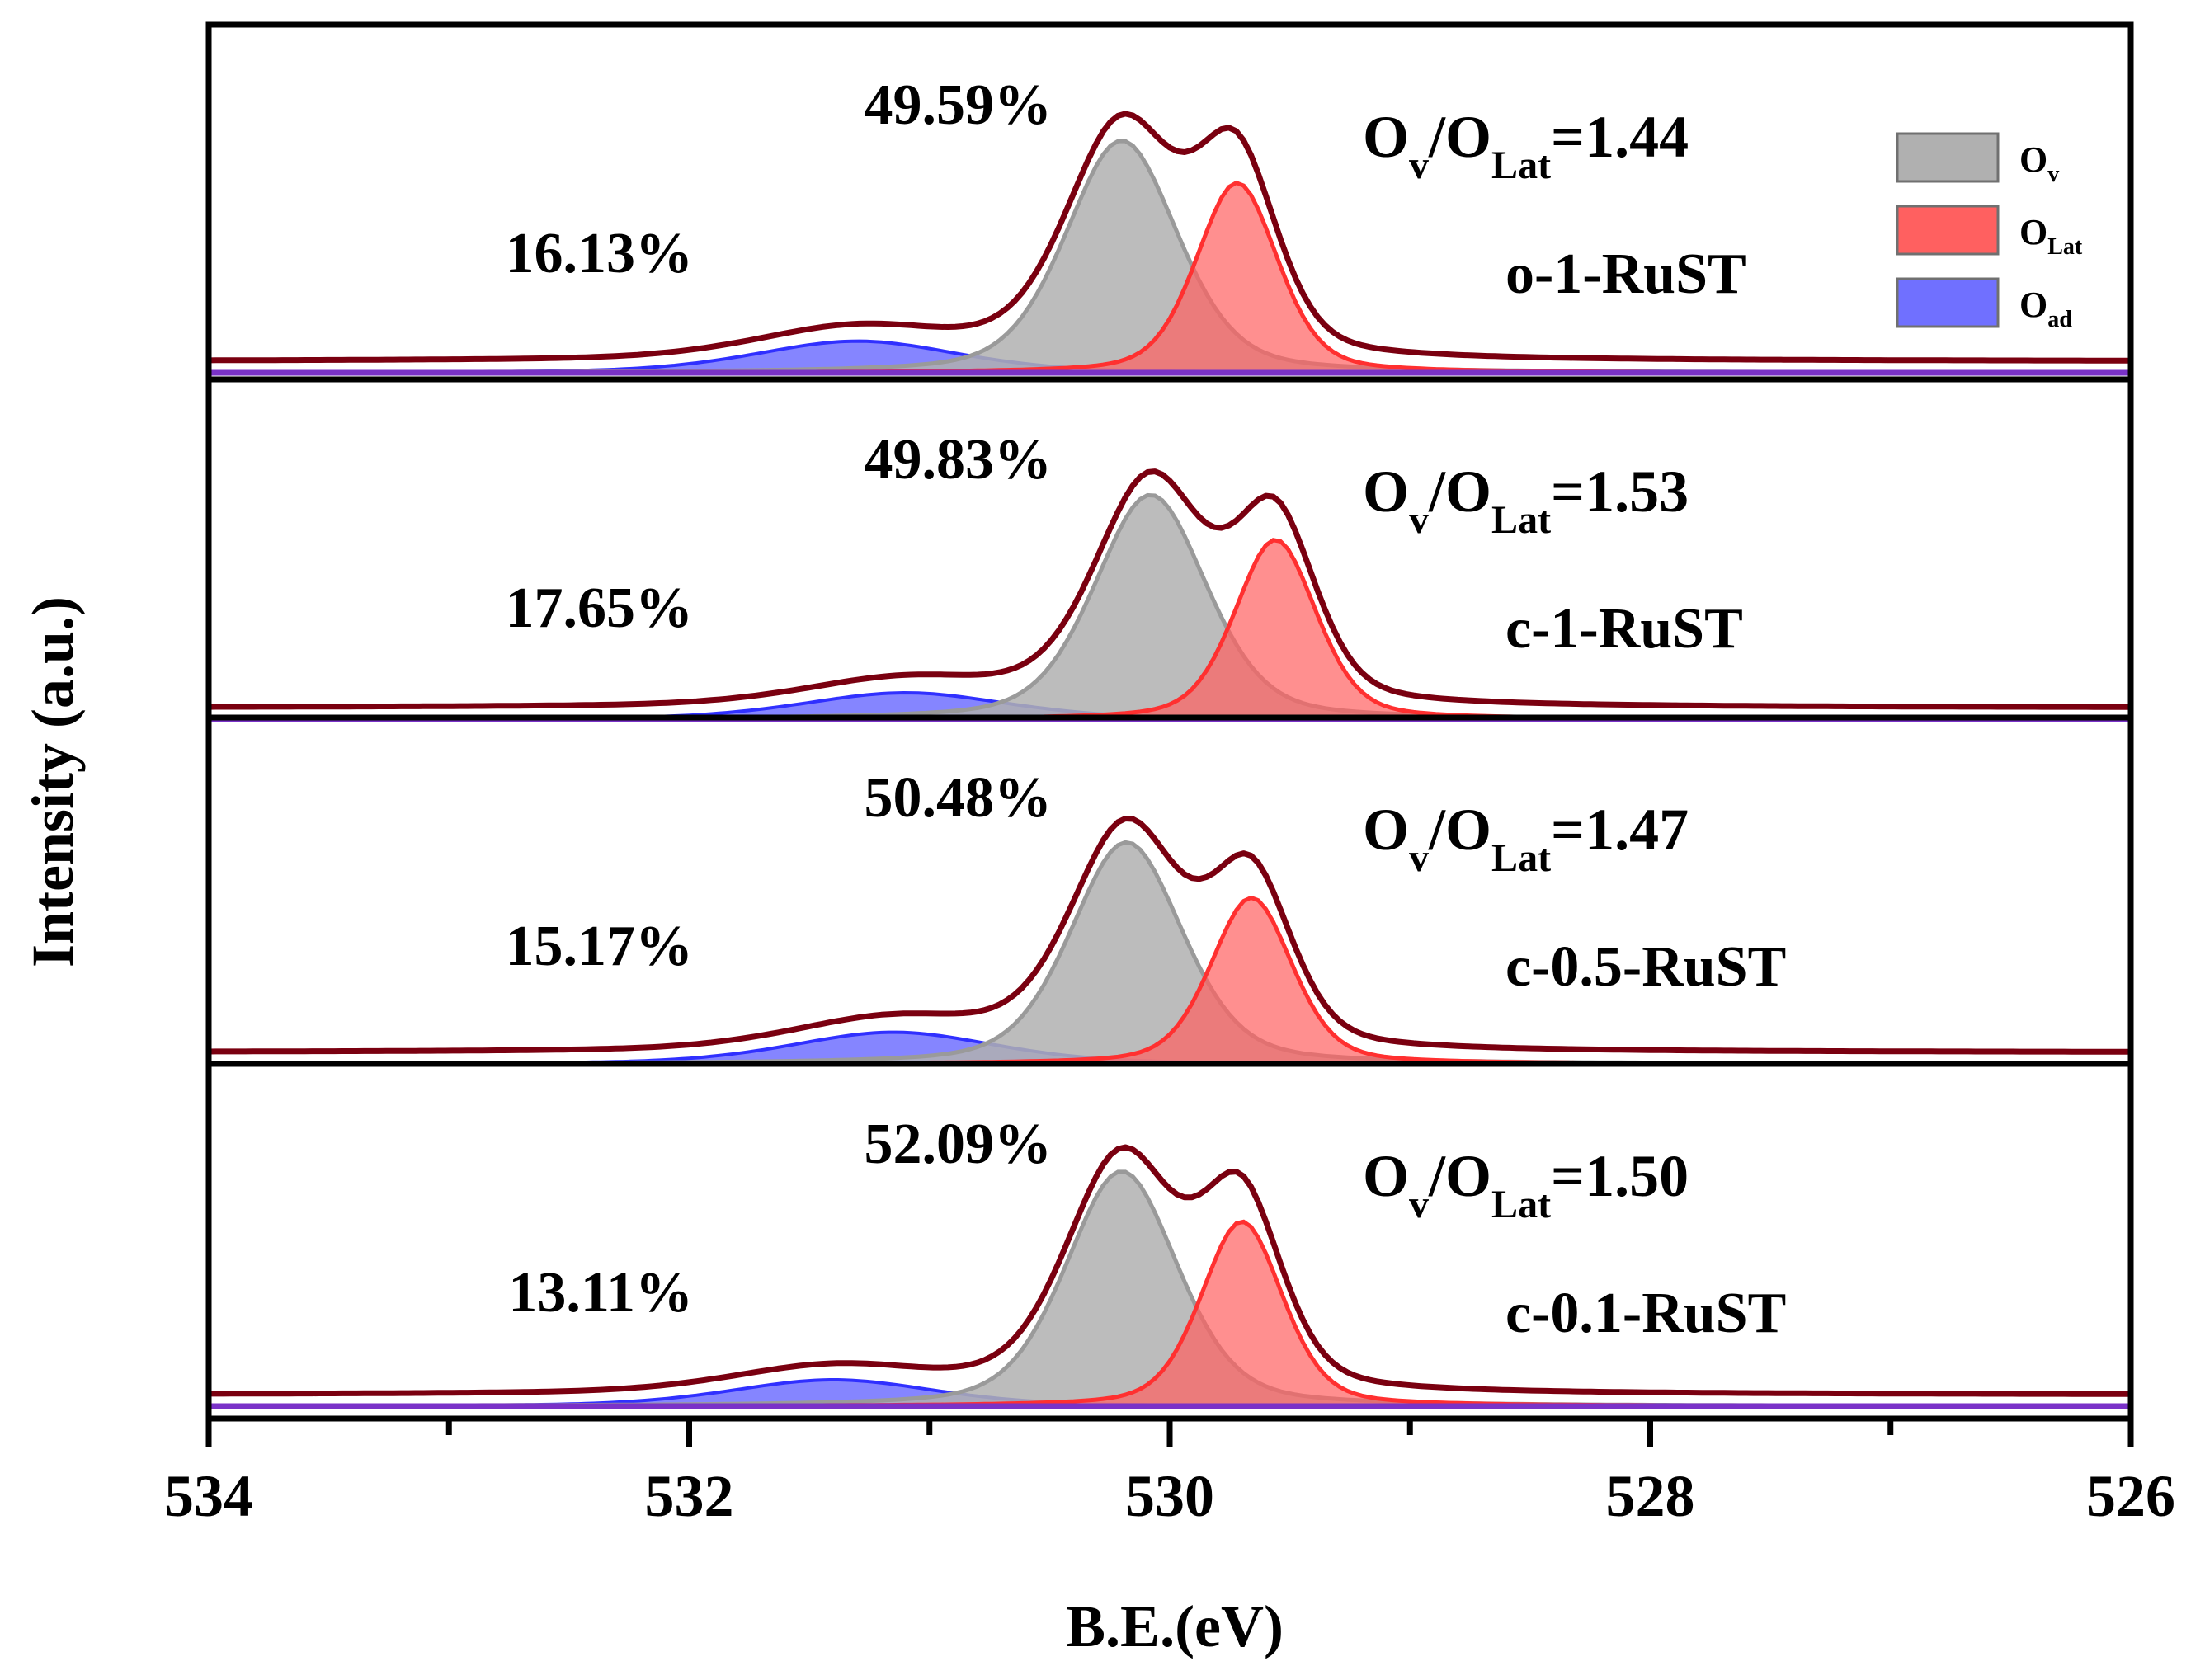 The height and width of the screenshot is (1680, 2205). I want to click on legend-label-ov: Ov, so click(2039, 163).